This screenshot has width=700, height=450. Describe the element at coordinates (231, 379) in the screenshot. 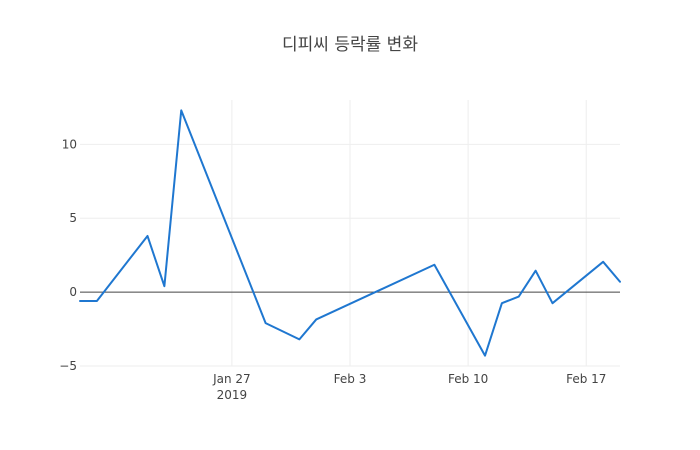

I see `x-tick-label: Jan 27` at that location.